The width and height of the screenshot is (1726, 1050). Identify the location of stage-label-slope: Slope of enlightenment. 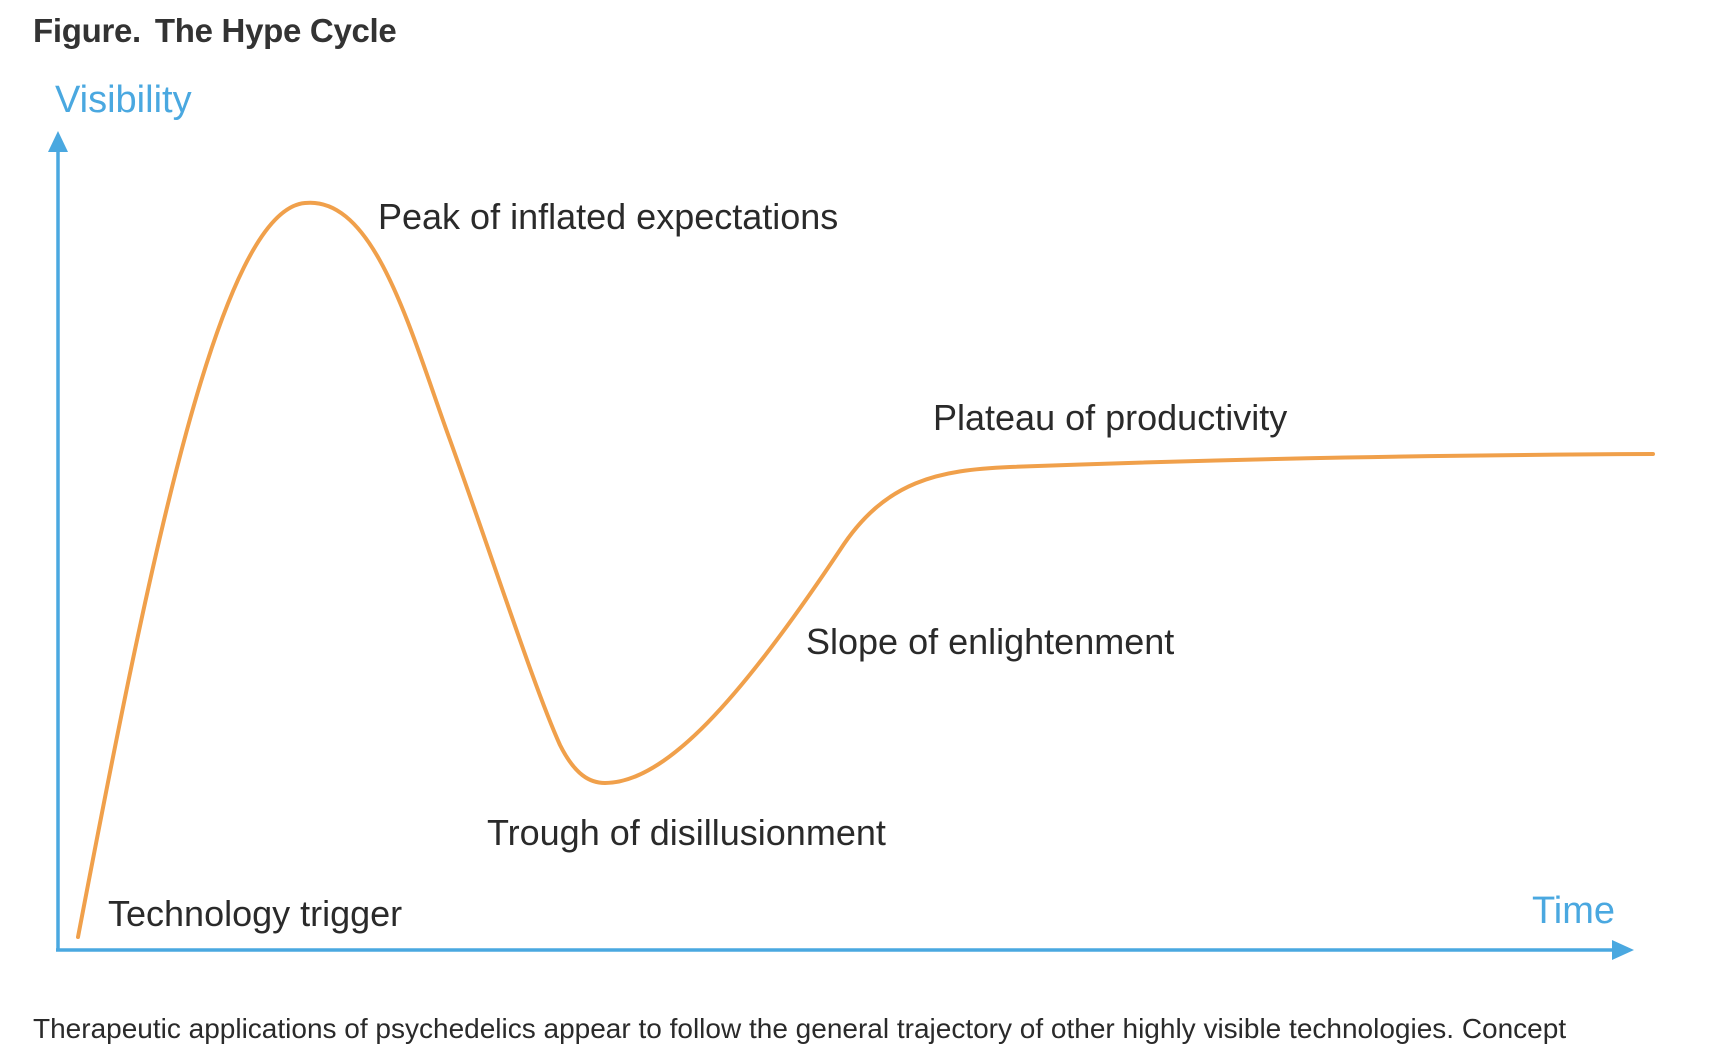
(990, 641).